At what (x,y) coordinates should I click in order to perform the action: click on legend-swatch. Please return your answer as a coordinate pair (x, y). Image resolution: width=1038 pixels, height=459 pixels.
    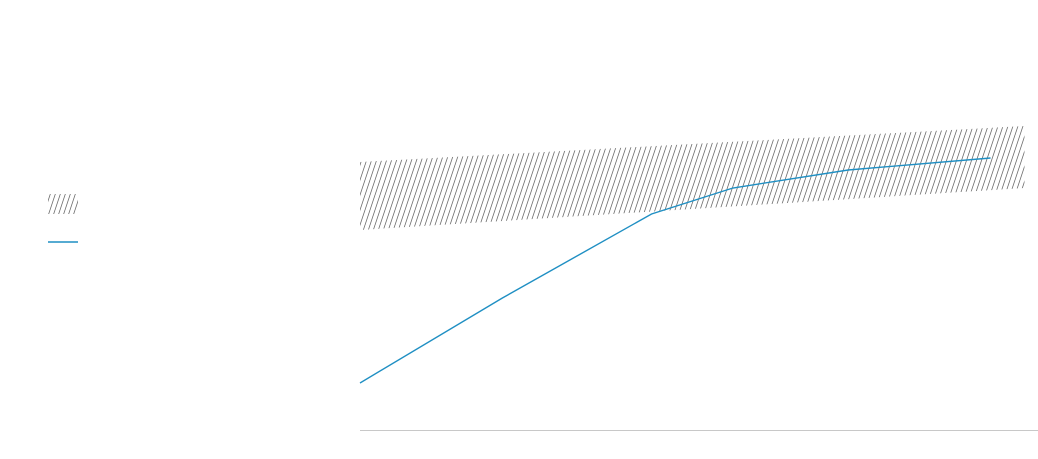
    Looking at the image, I should click on (63, 204).